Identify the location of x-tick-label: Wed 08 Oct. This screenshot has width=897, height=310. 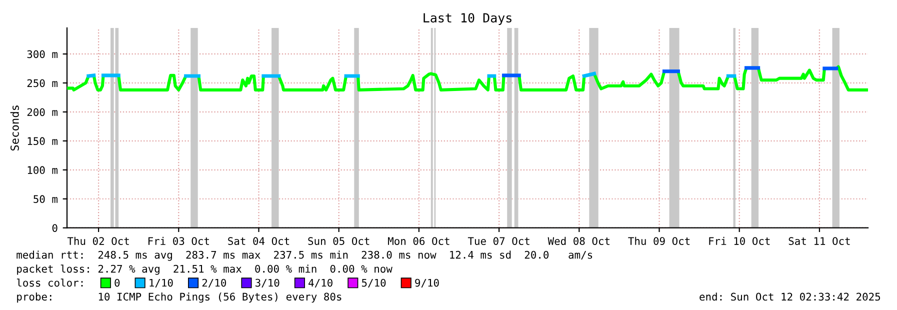
(579, 240).